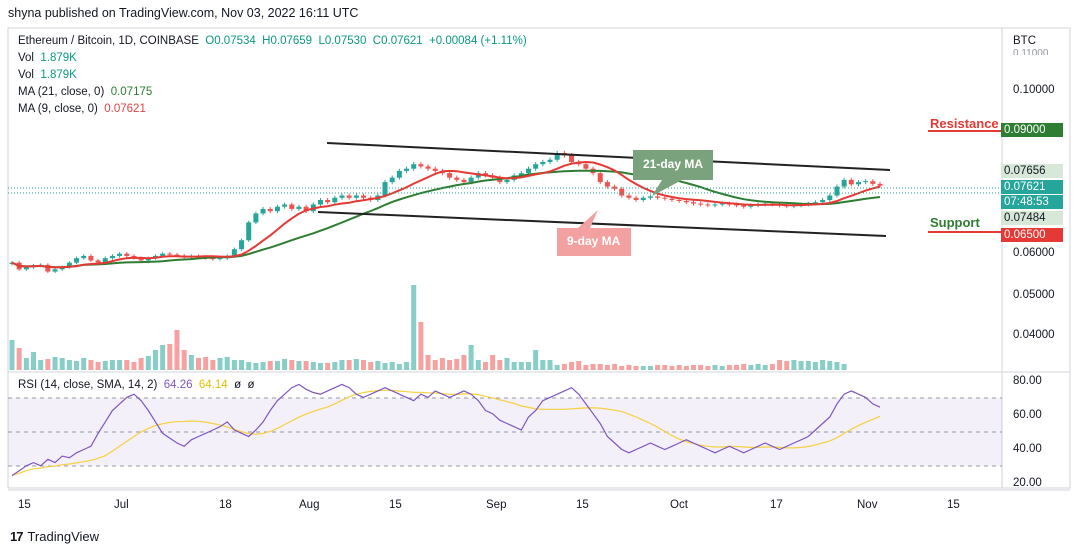  I want to click on last-price-tag: 0.07621, so click(1032, 187).